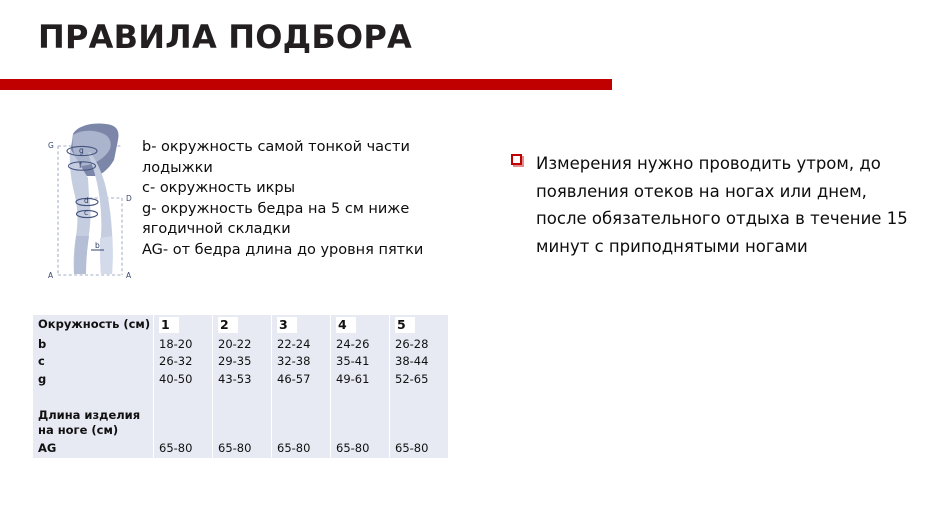  Describe the element at coordinates (93, 344) in the screenshot. I see `row-label-b: b` at that location.